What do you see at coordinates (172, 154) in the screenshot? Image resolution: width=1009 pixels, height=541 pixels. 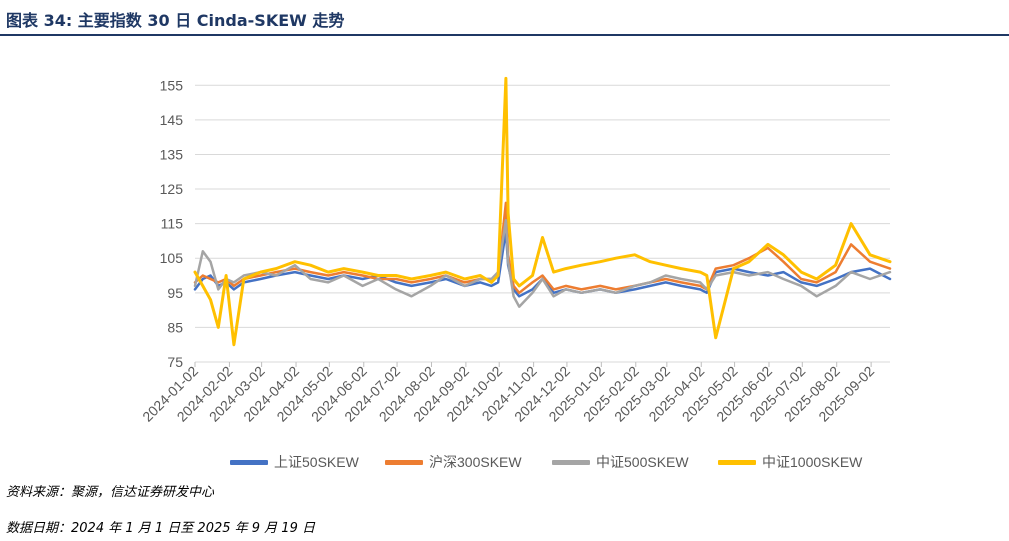 I see `y-tick-label: 135` at bounding box center [172, 154].